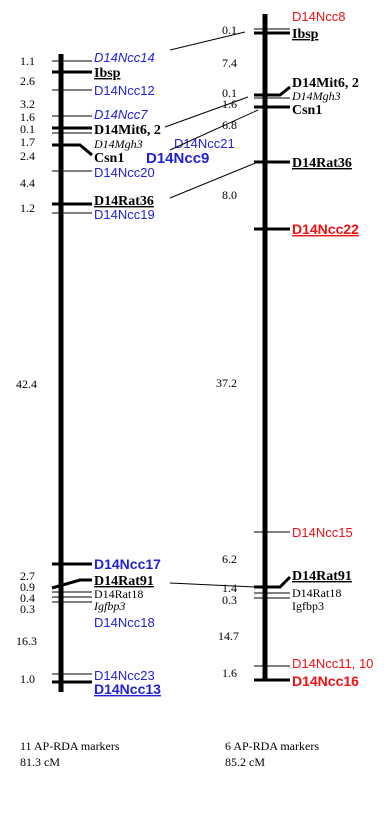 The height and width of the screenshot is (829, 390). Describe the element at coordinates (229, 588) in the screenshot. I see `interval-label: 1.4` at that location.